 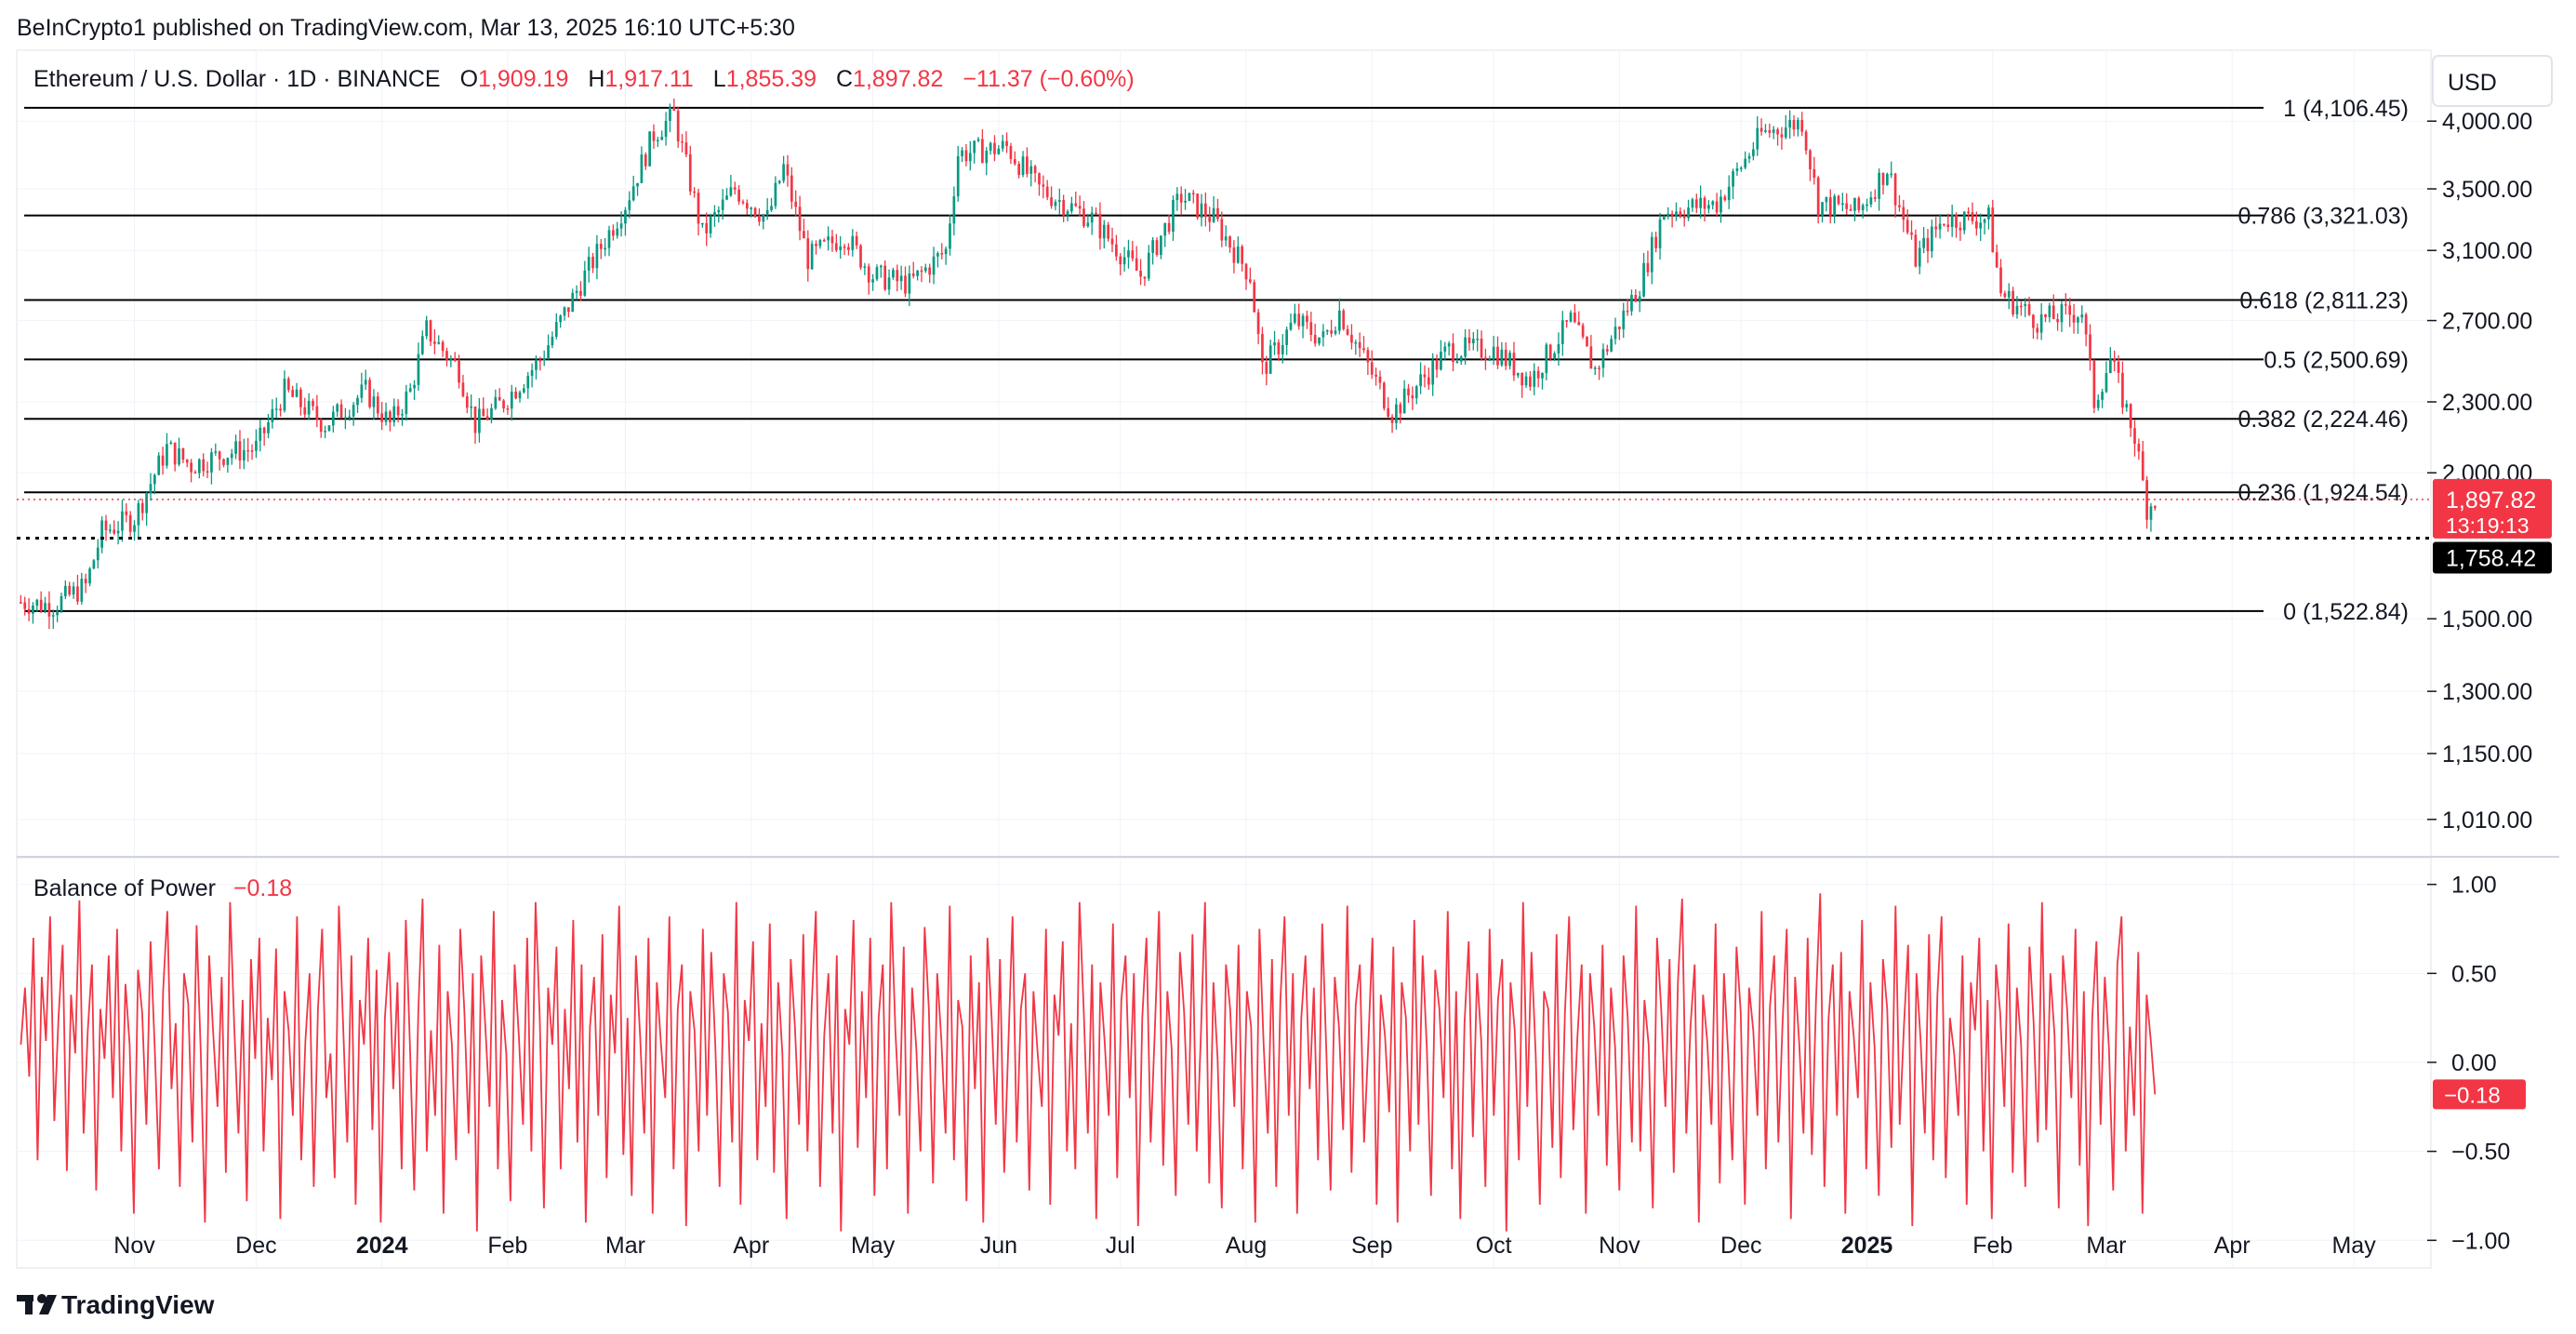 I want to click on indicator-axis: 1.00 0.50 0.00 −0.50 −1.00, so click(x=2468, y=1064).